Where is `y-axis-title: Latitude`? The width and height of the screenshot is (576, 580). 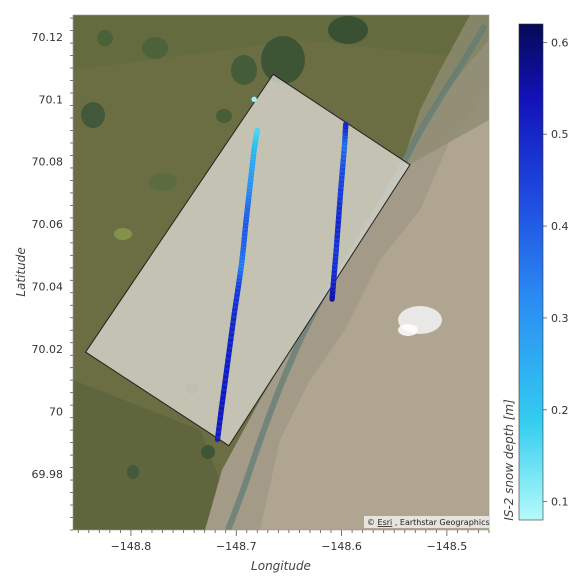
y-axis-title: Latitude is located at coordinates (21, 271).